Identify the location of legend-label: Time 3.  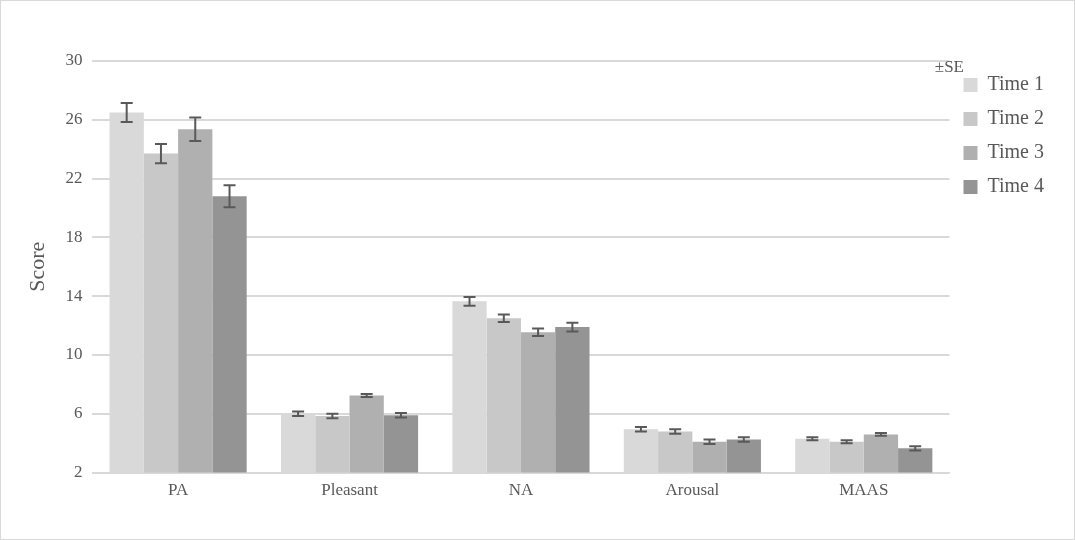
(1016, 151).